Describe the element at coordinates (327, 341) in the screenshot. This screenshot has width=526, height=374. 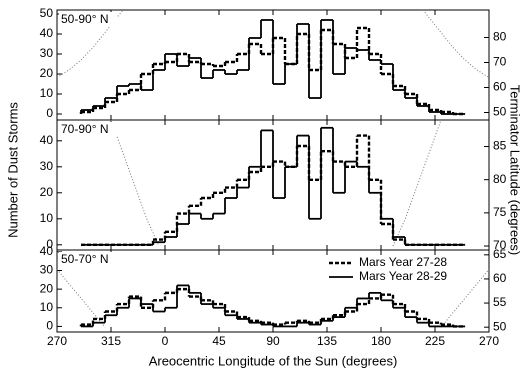
I see `x-tick-label: 135` at that location.